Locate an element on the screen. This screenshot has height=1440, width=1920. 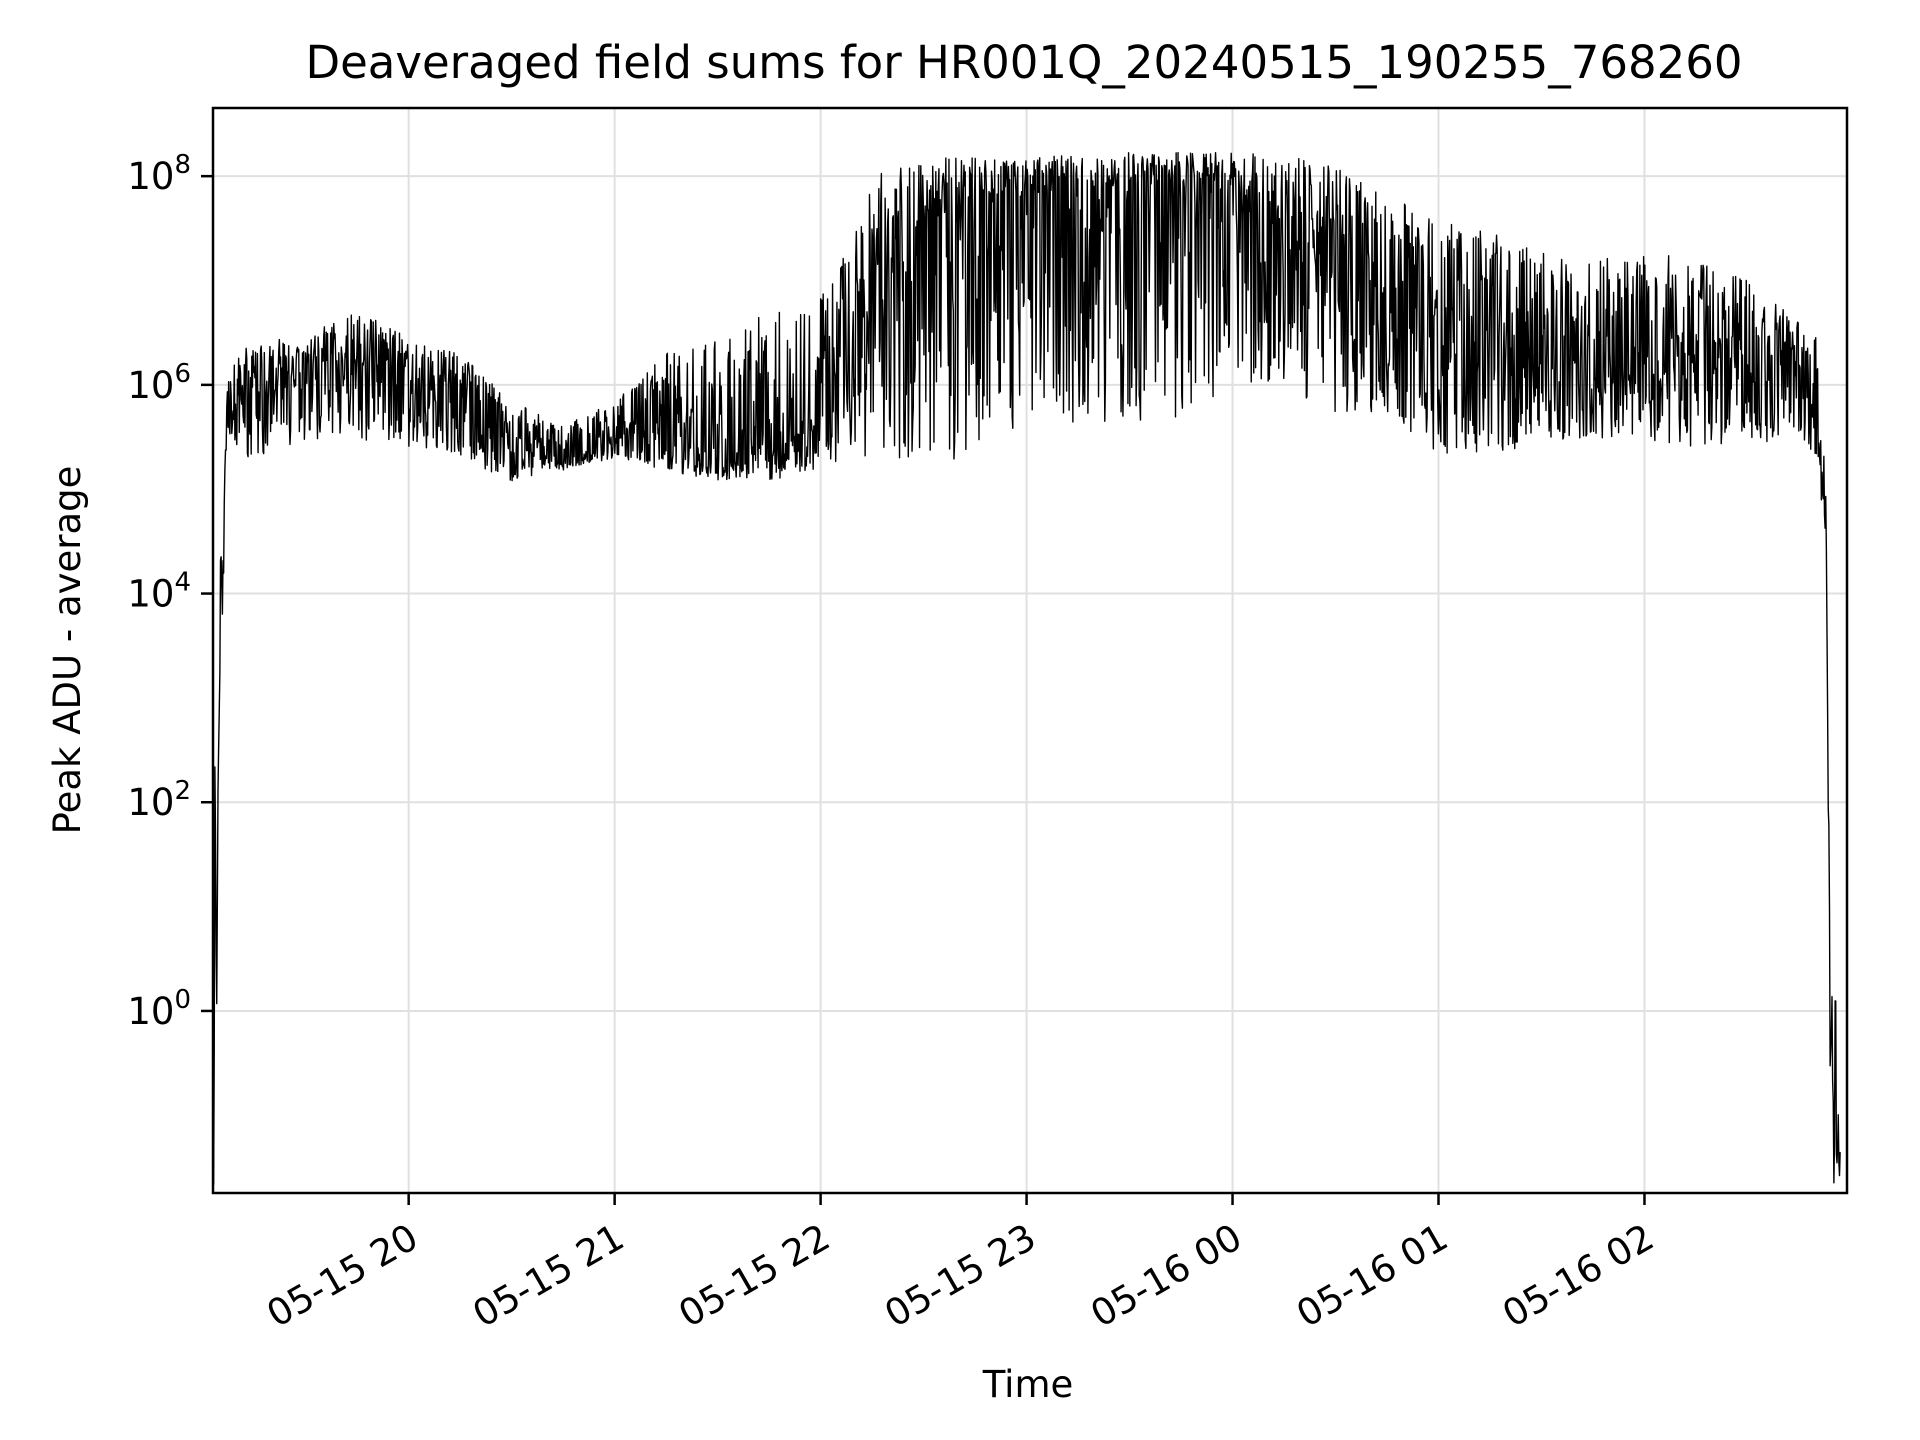
x-axis-label: Time is located at coordinates (1028, 1384).